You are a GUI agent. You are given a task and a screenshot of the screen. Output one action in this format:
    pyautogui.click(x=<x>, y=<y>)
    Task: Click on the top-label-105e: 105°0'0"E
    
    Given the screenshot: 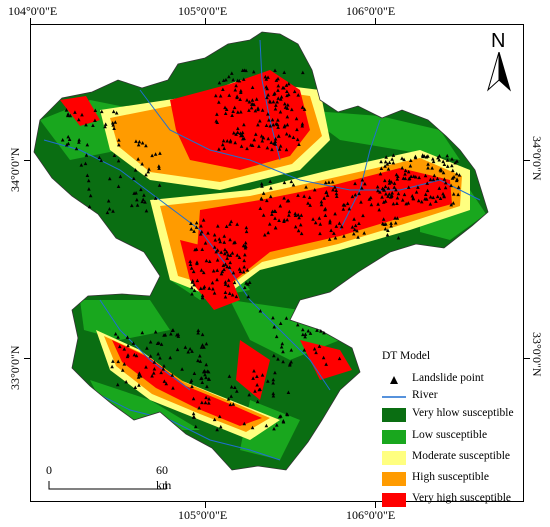 What is the action you would take?
    pyautogui.click(x=203, y=11)
    